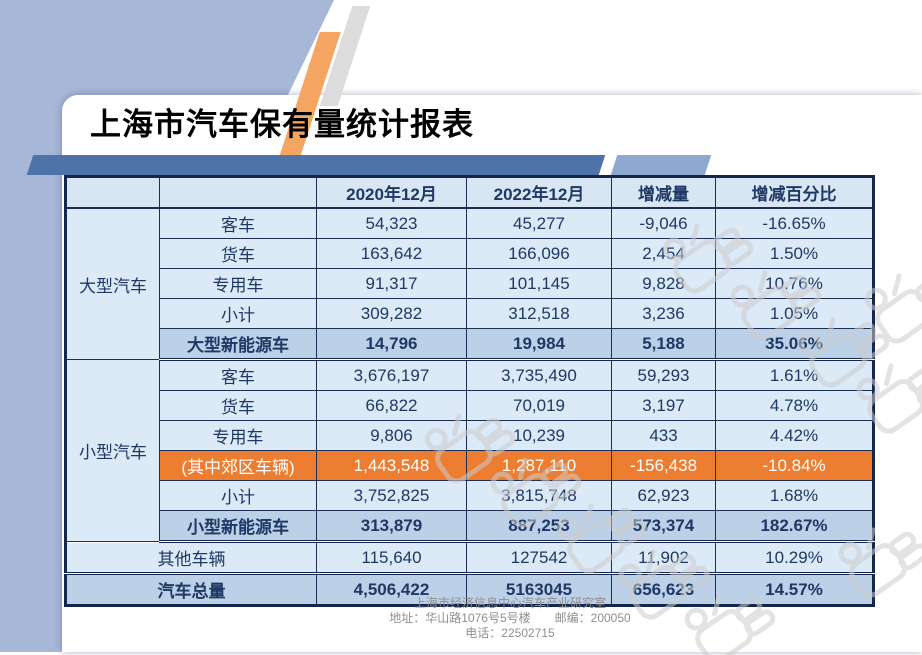 The height and width of the screenshot is (655, 922). What do you see at coordinates (391, 589) in the screenshot?
I see `cell-2020: 4,506,422` at bounding box center [391, 589].